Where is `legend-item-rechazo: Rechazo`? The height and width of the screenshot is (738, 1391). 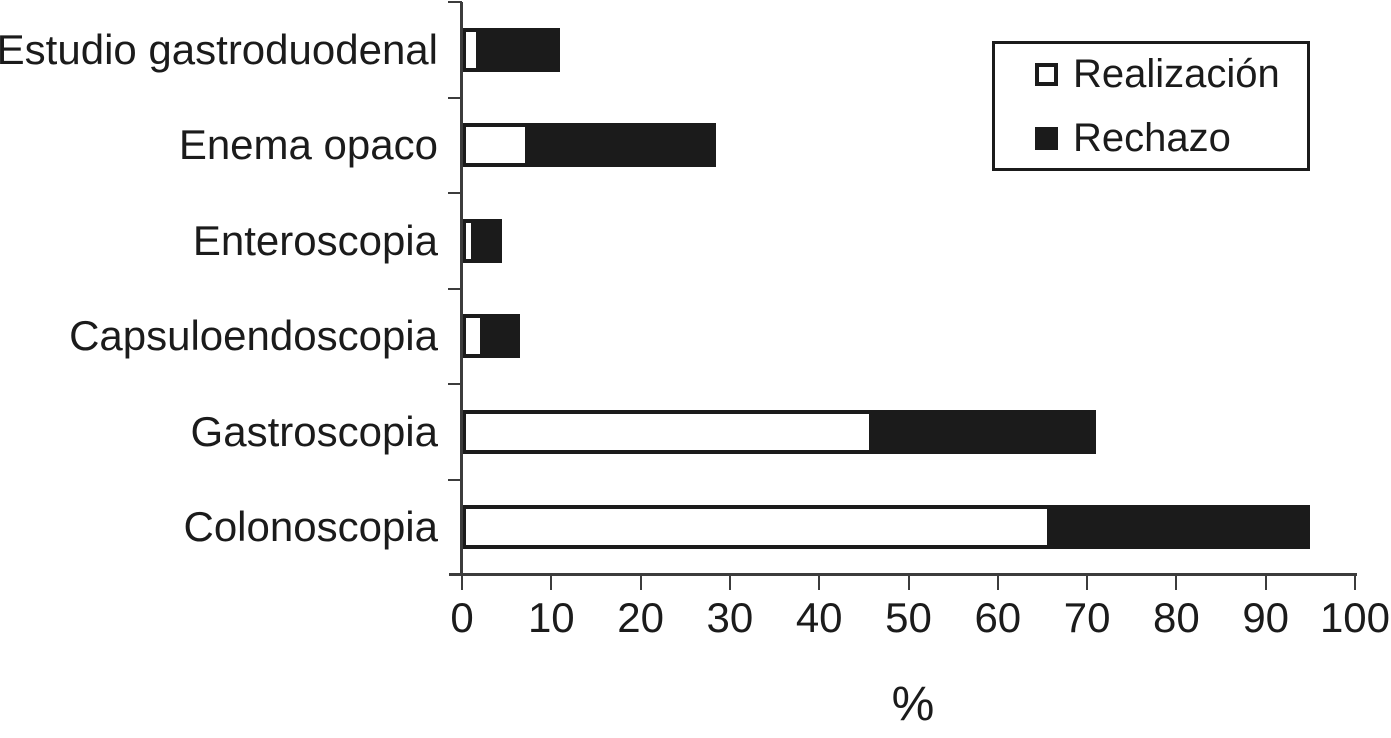 legend-item-rechazo: Rechazo is located at coordinates (1171, 138).